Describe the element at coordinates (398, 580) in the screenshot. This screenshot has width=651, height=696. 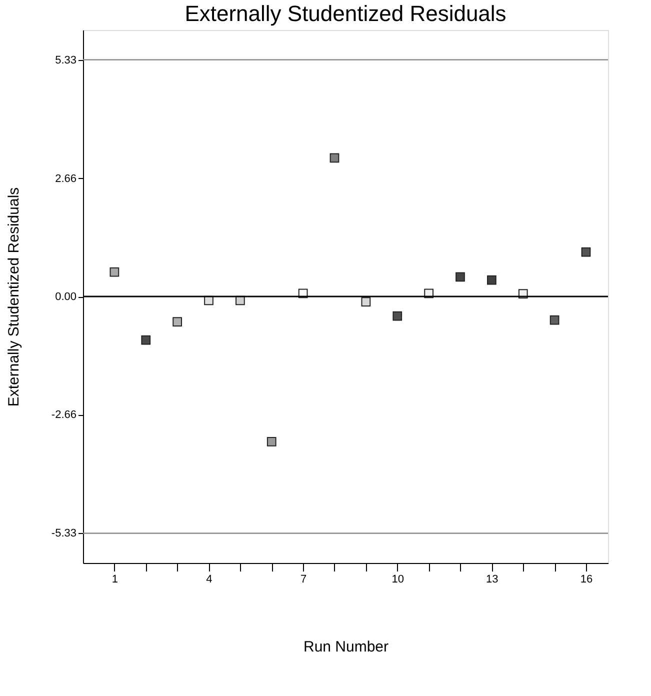
I see `x-tick-label: 10` at that location.